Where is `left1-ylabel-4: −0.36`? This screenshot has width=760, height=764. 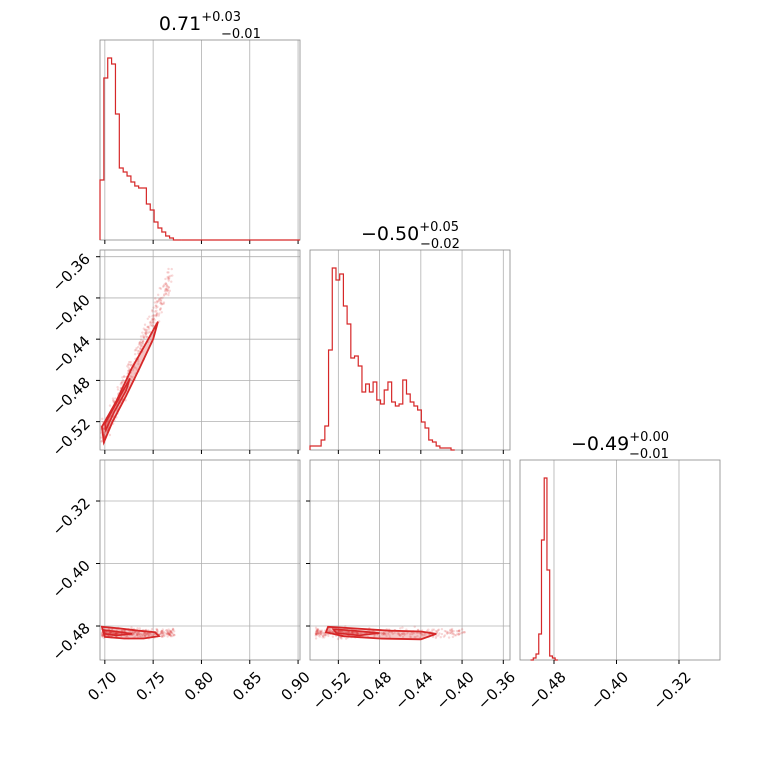 left1-ylabel-4: −0.36 is located at coordinates (71, 272).